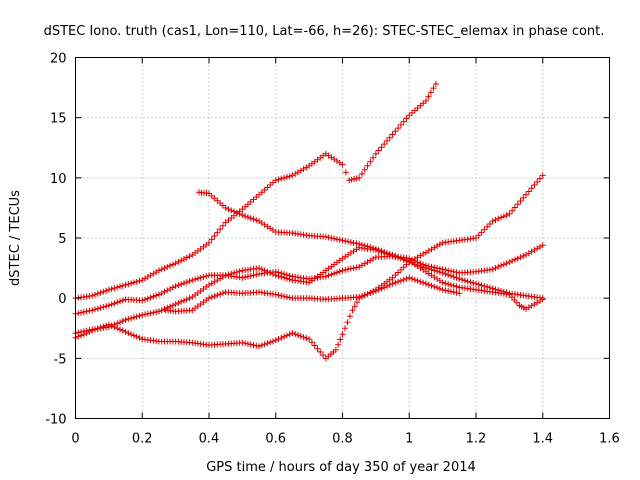  I want to click on x-tick-label: 1.2, so click(476, 439).